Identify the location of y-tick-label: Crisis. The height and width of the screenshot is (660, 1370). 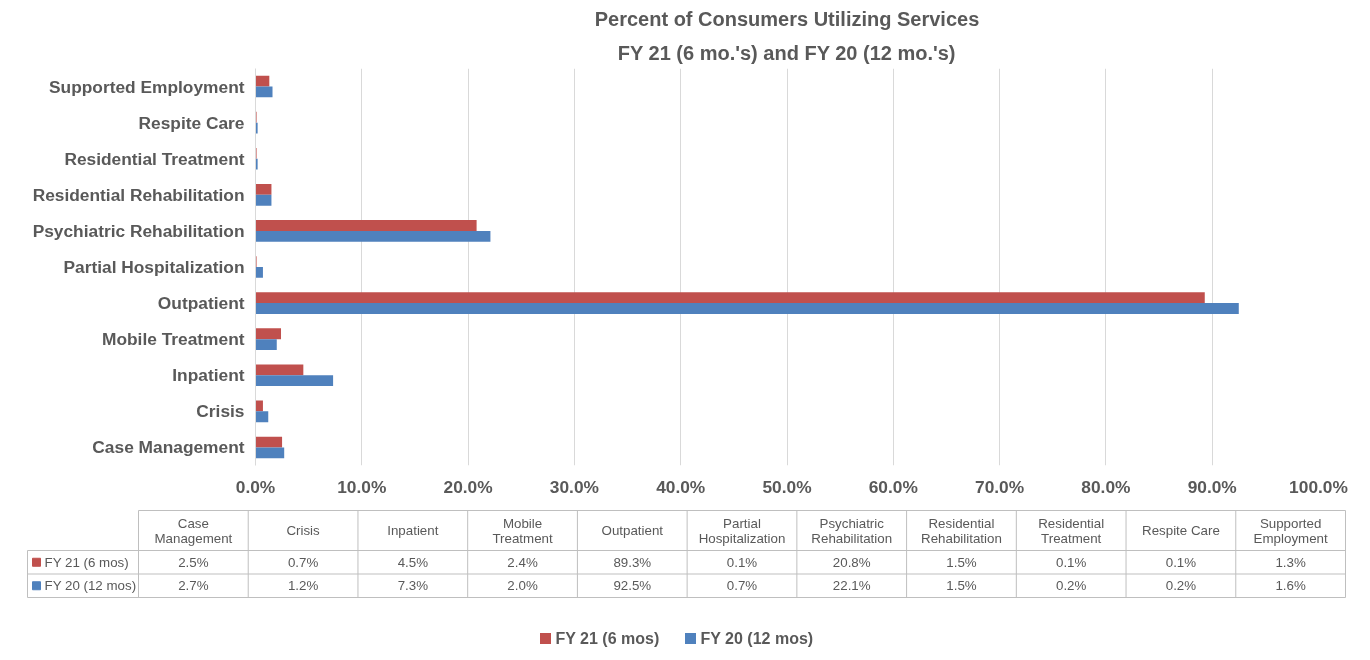
(220, 411).